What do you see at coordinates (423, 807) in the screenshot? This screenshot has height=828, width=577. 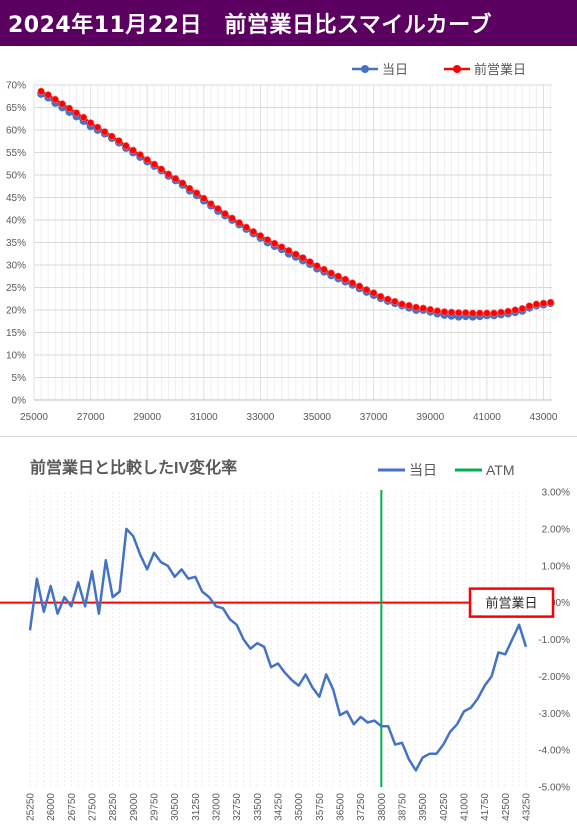 I see `x-tick-label: 39500` at bounding box center [423, 807].